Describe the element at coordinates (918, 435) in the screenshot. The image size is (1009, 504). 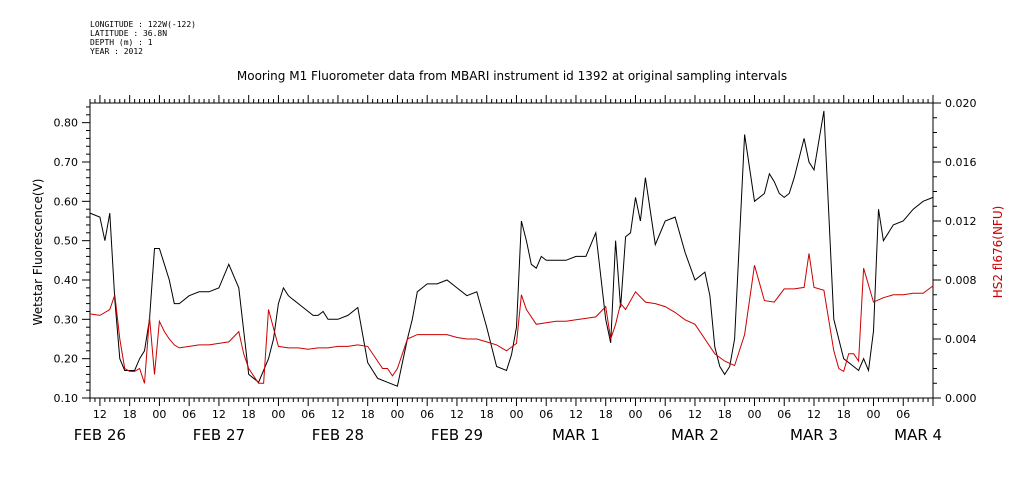
I see `day-label: MAR 4` at that location.